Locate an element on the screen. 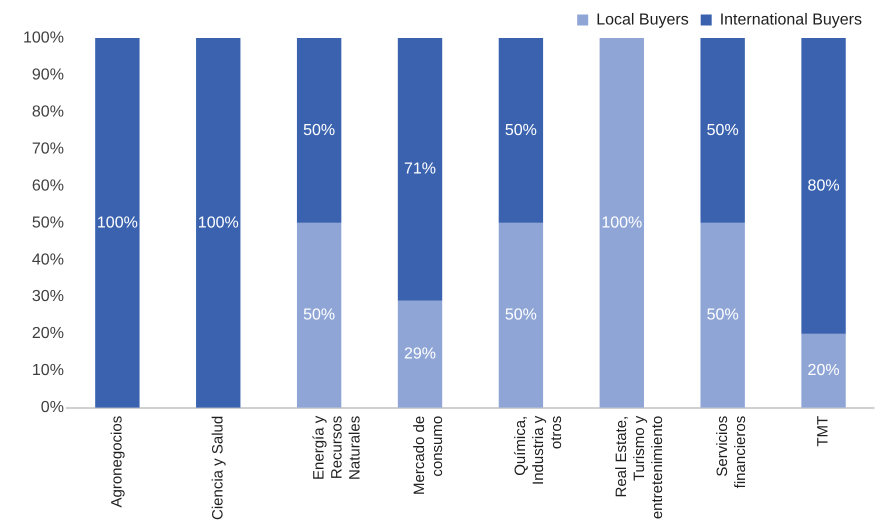 The image size is (894, 532). x-tick-label: Agronegocios is located at coordinates (117, 462).